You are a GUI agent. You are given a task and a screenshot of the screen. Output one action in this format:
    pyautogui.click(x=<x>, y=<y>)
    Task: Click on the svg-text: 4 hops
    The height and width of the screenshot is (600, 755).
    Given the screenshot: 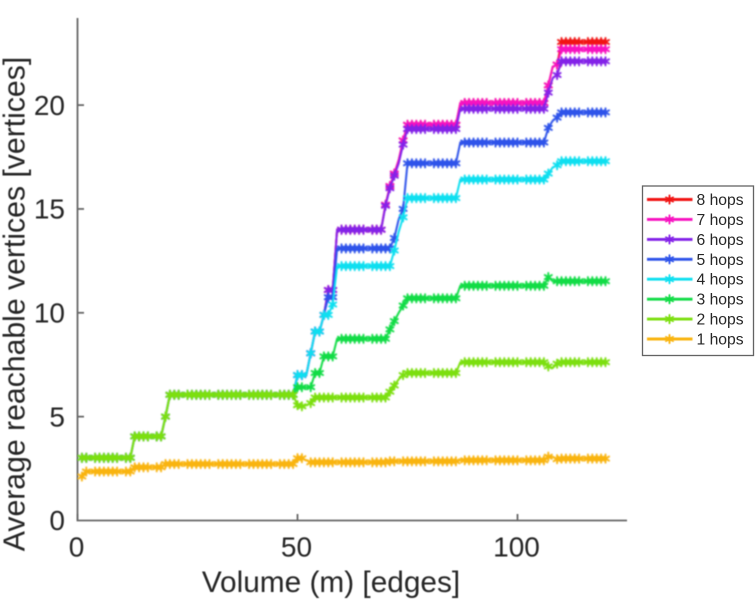 What is the action you would take?
    pyautogui.click(x=720, y=280)
    